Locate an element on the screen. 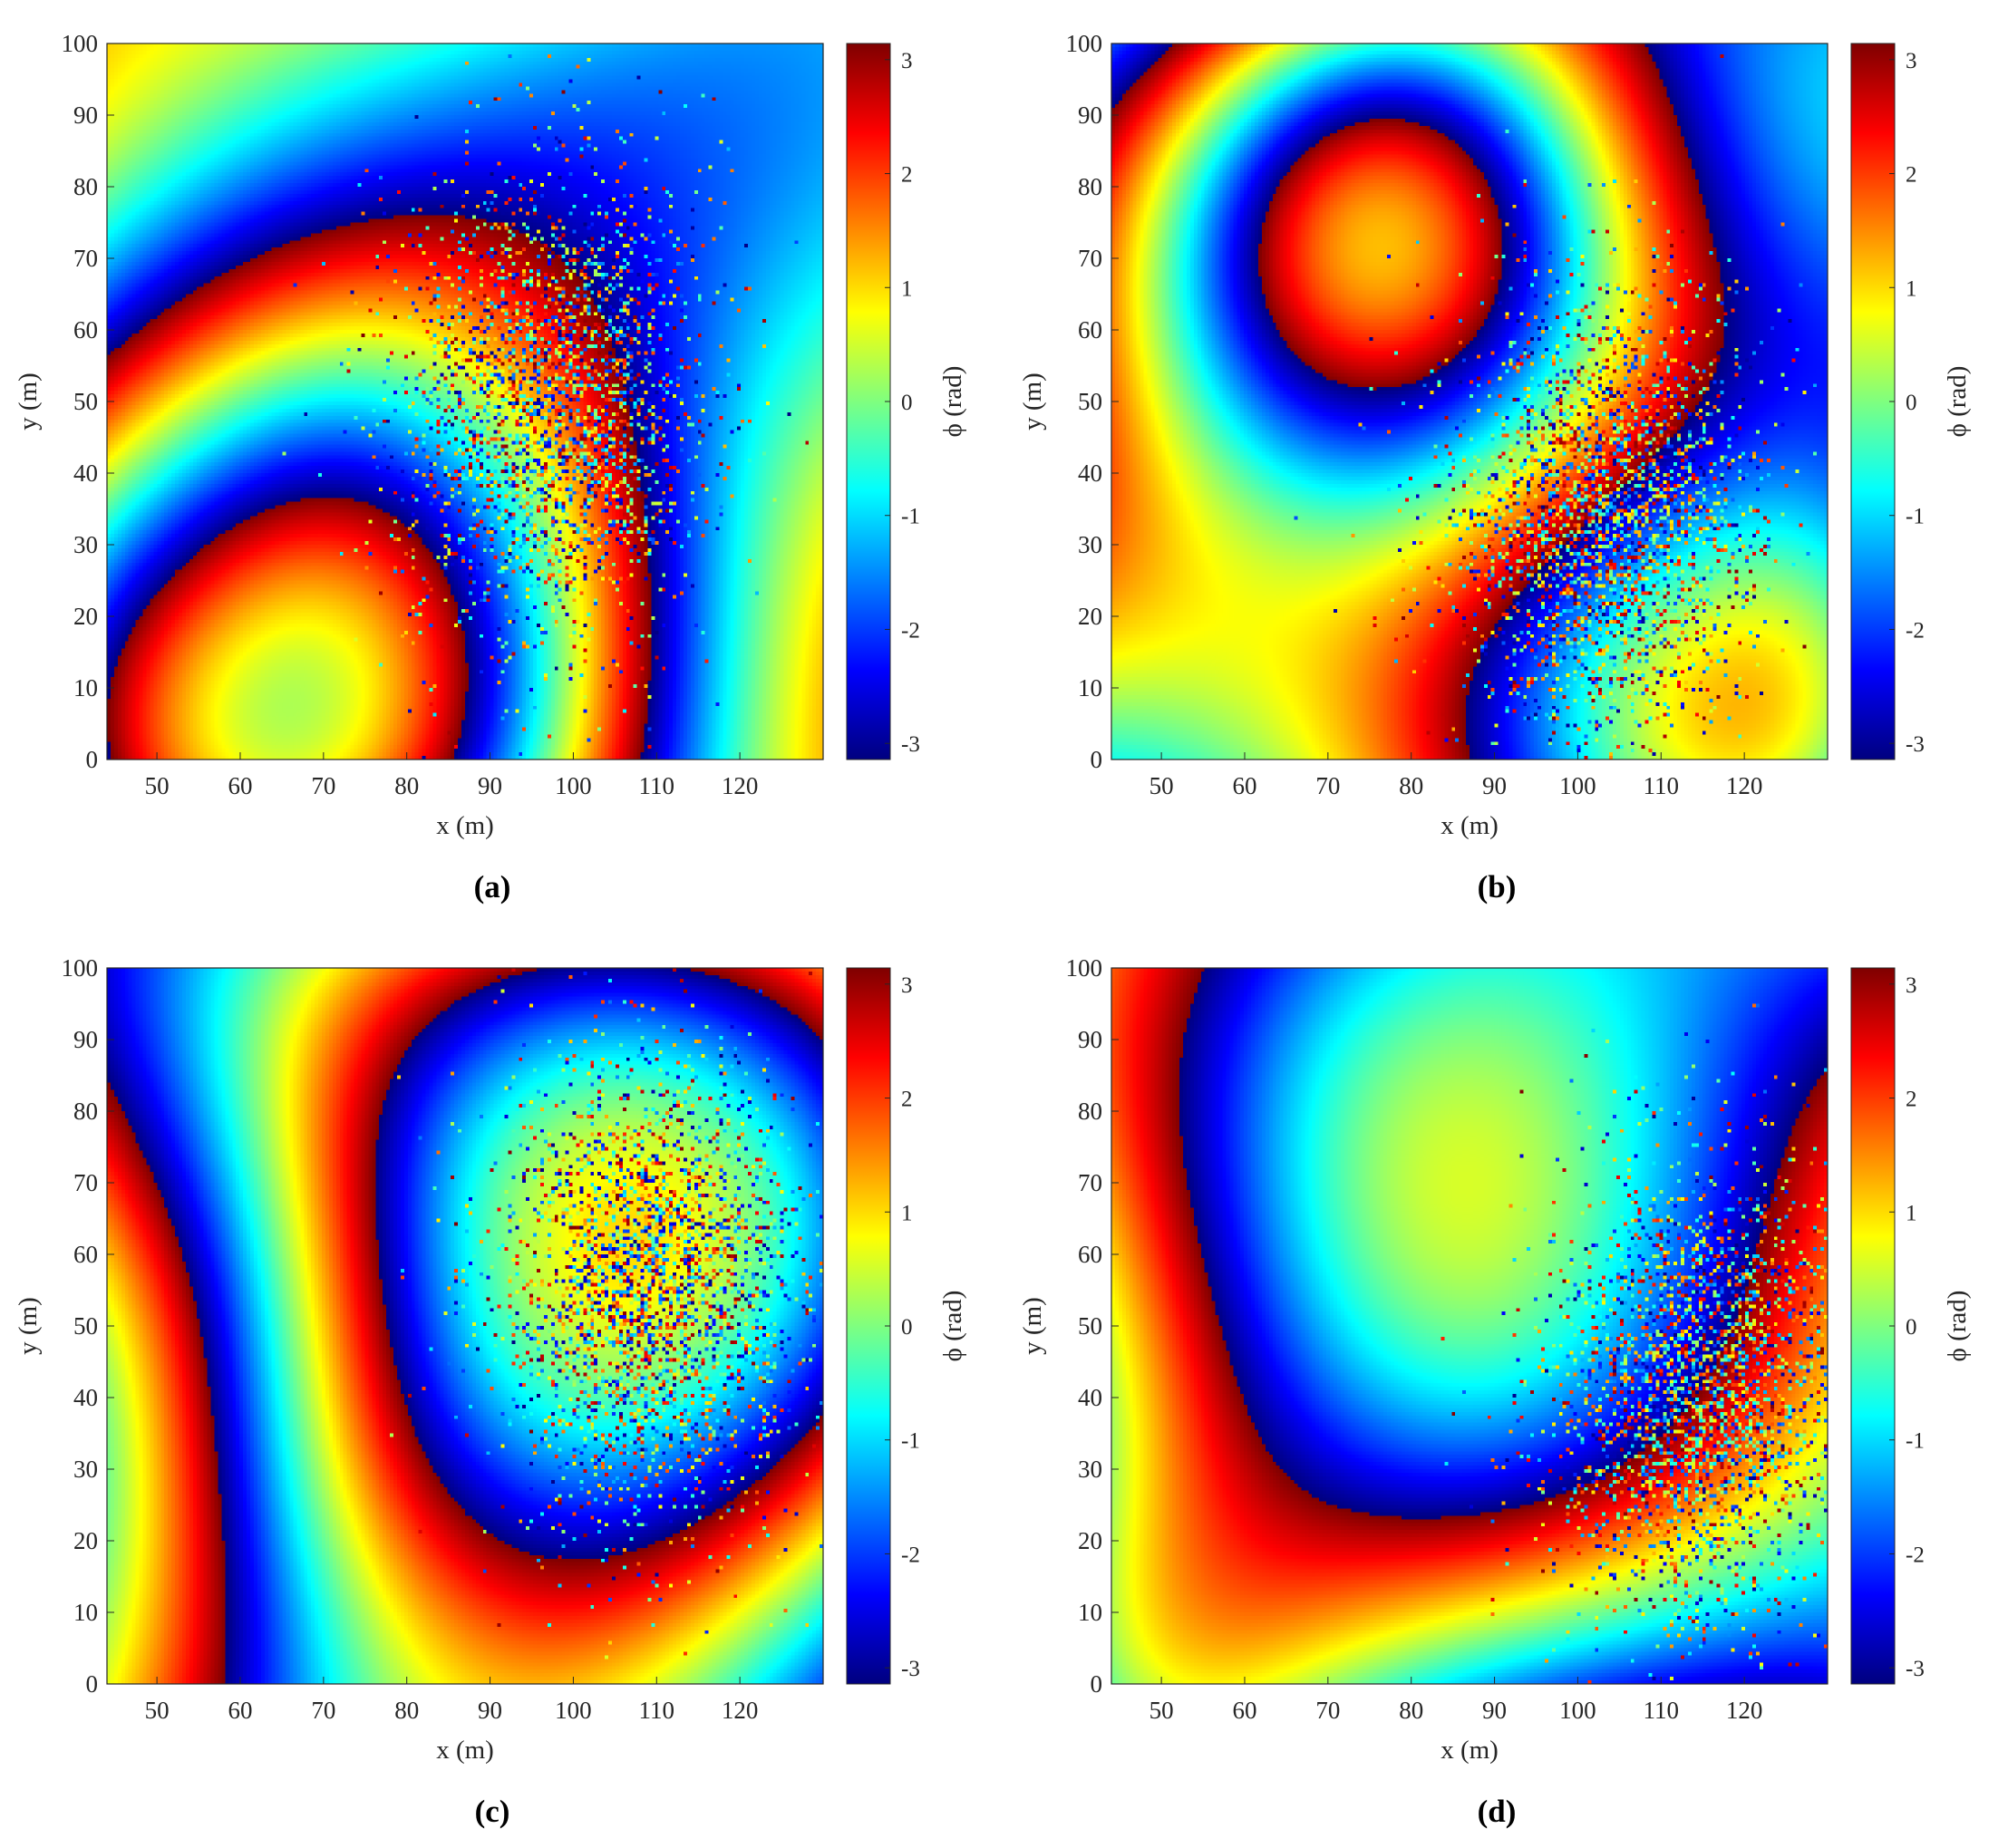  panel-label: (c) is located at coordinates (492, 1811).